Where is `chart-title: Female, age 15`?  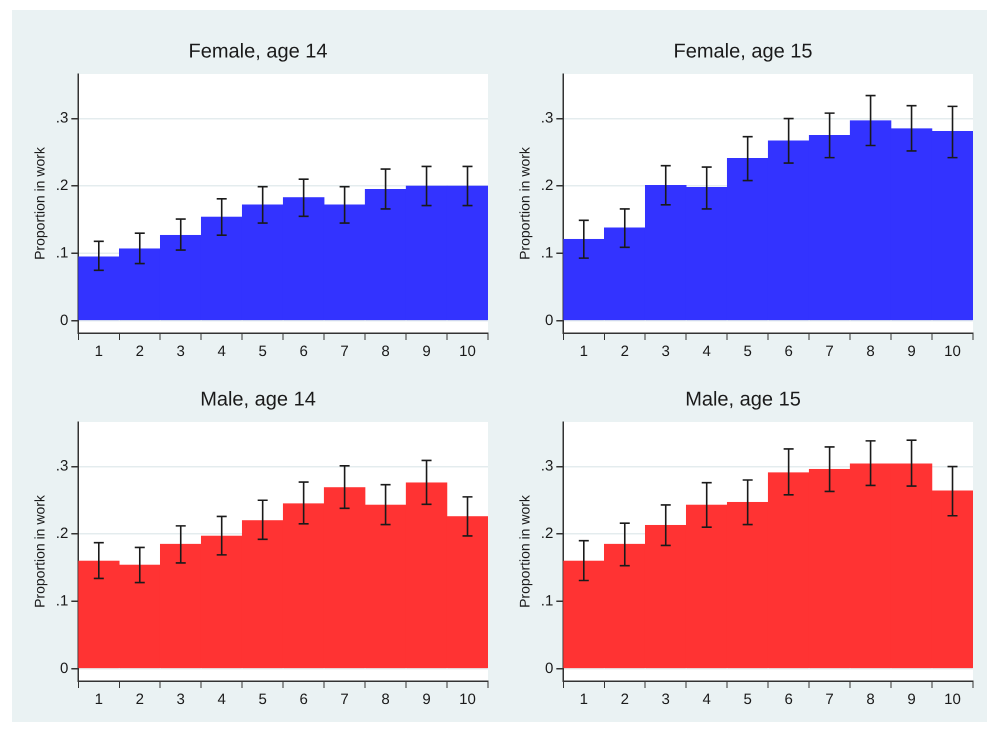 chart-title: Female, age 15 is located at coordinates (743, 51).